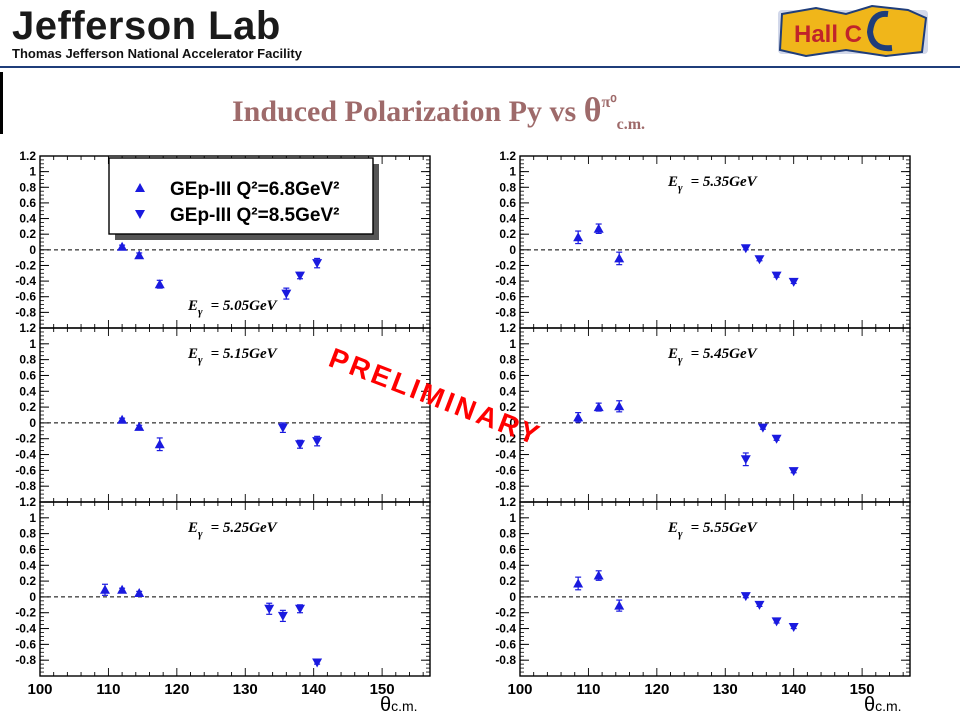 The height and width of the screenshot is (720, 960). I want to click on header-divider, so click(480, 67).